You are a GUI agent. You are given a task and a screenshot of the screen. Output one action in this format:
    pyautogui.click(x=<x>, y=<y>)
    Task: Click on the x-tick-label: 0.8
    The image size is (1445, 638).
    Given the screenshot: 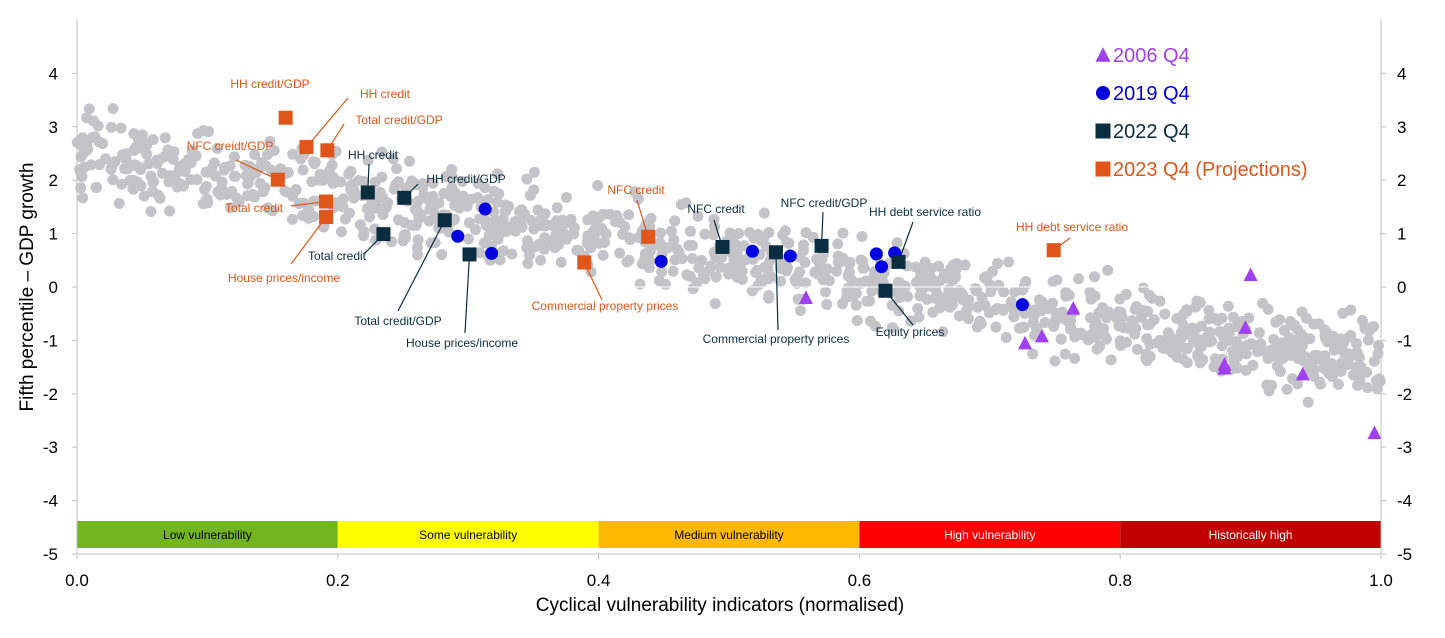 What is the action you would take?
    pyautogui.click(x=1120, y=580)
    